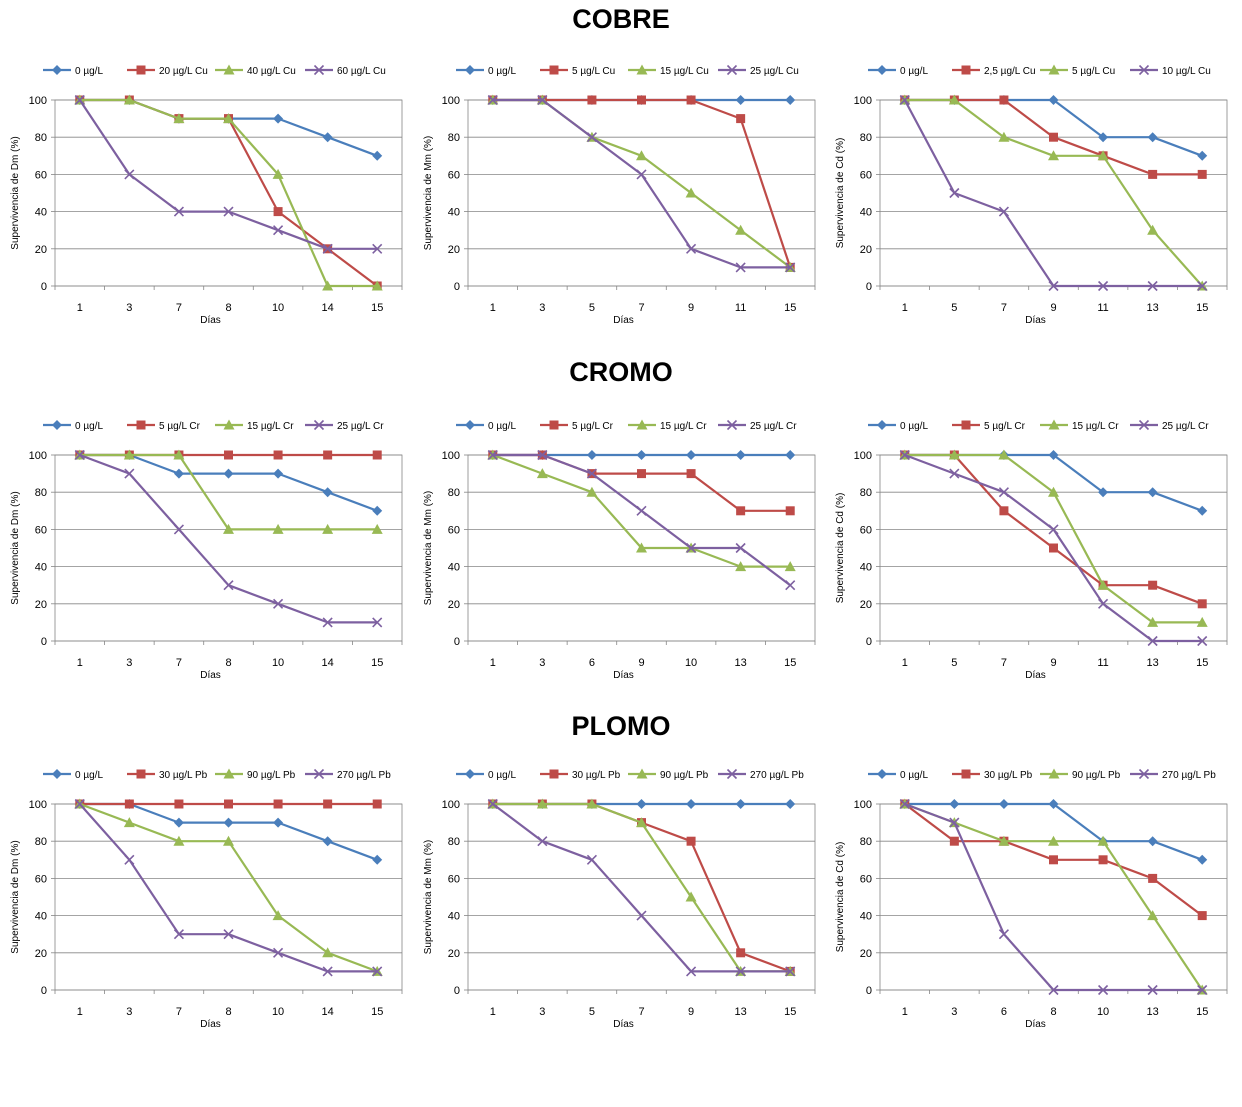  I want to click on legend-entry: 270 µg/L Pb, so click(761, 774).